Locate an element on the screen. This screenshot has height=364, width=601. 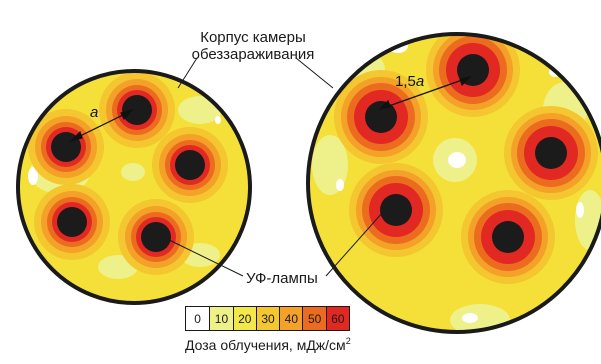
housing-label-line2: обеззараживания is located at coordinates (253, 54).